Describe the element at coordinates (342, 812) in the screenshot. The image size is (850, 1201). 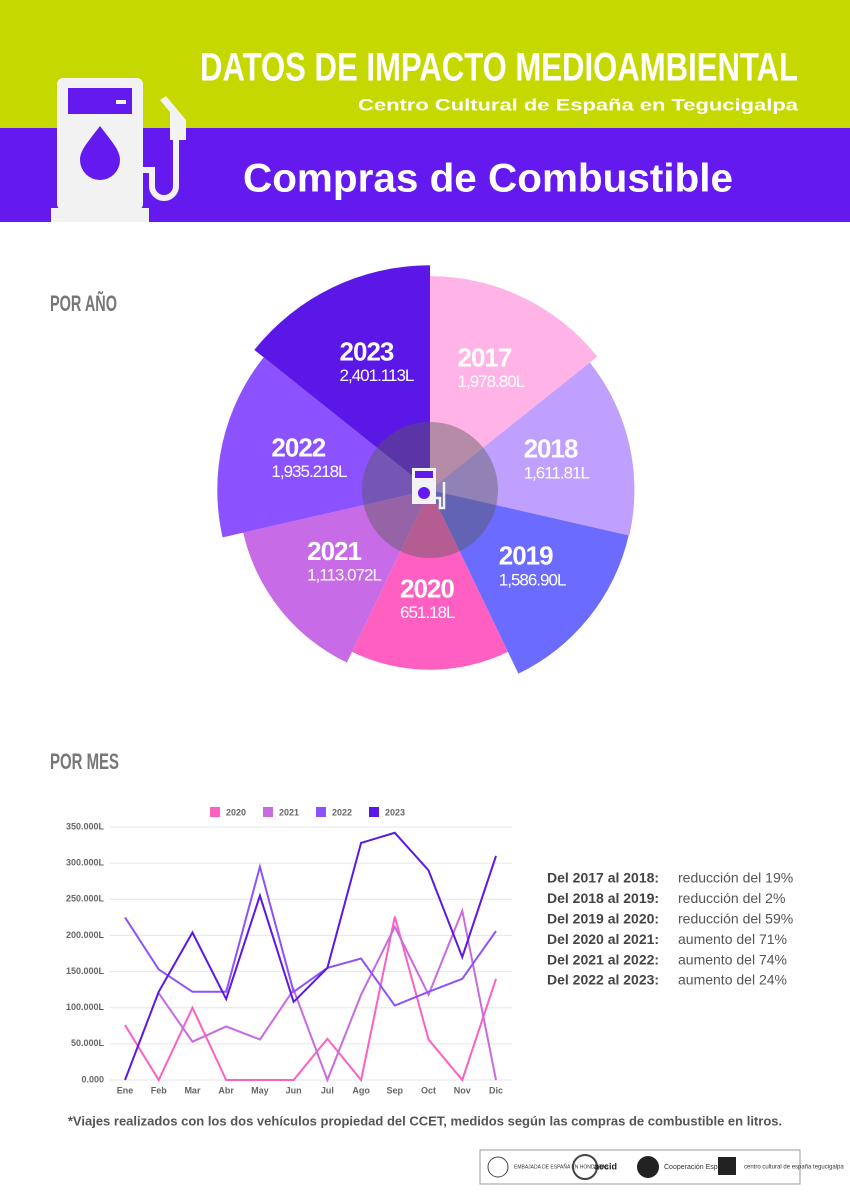
I see `legend-label: 2022` at that location.